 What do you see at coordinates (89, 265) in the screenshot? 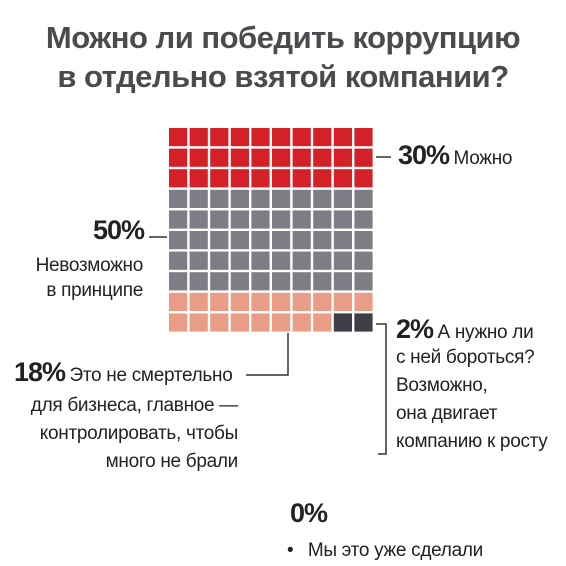
I see `label-50-line-1: Невозможно` at bounding box center [89, 265].